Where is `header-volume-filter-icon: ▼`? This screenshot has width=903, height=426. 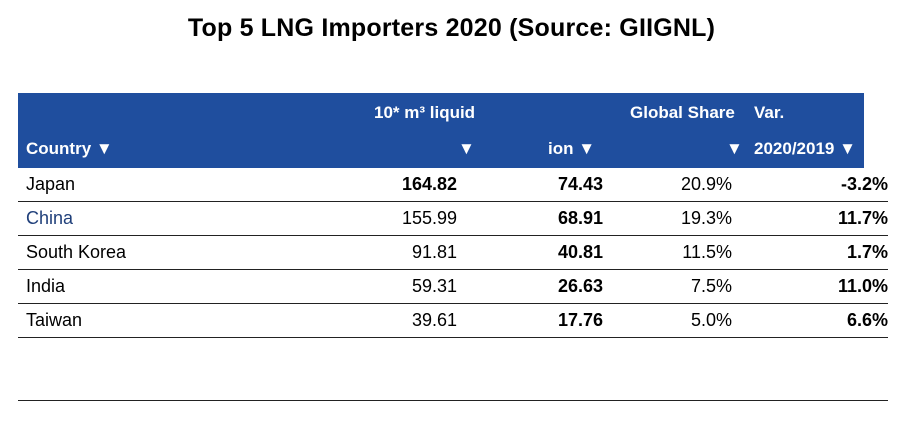 header-volume-filter-icon: ▼ is located at coordinates (466, 148).